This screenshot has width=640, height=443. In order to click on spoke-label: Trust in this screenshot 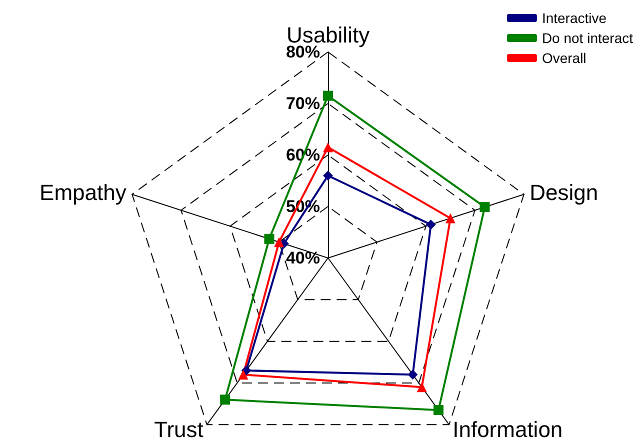, I will do `click(179, 429)`.